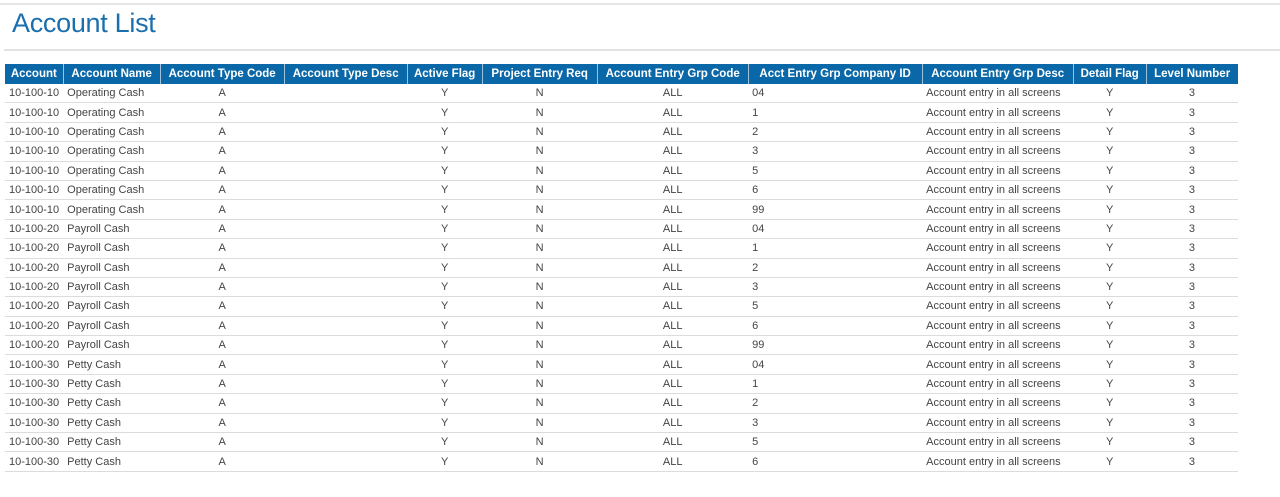  Describe the element at coordinates (111, 74) in the screenshot. I see `column-header: Account Name` at that location.